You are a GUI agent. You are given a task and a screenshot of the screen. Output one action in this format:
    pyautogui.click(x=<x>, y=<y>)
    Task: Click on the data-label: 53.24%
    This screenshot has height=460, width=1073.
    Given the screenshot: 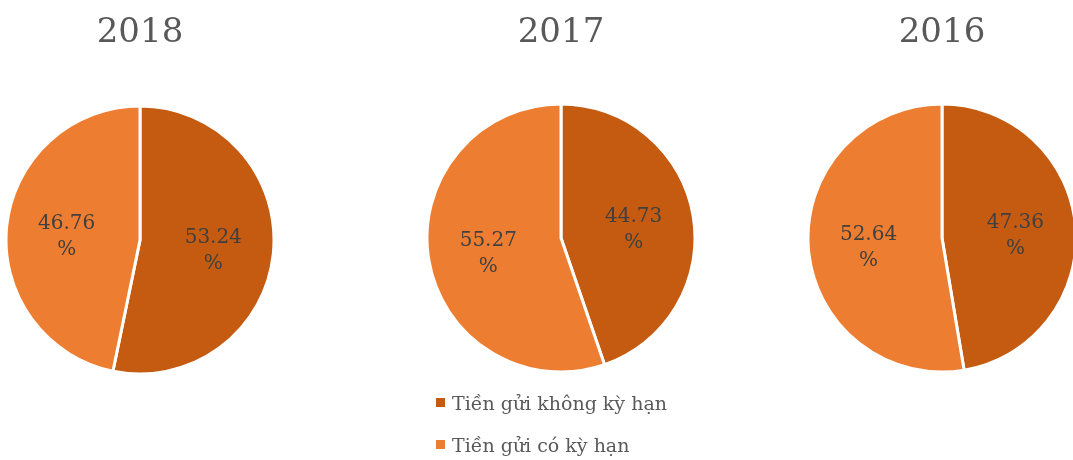 What is the action you would take?
    pyautogui.click(x=213, y=249)
    